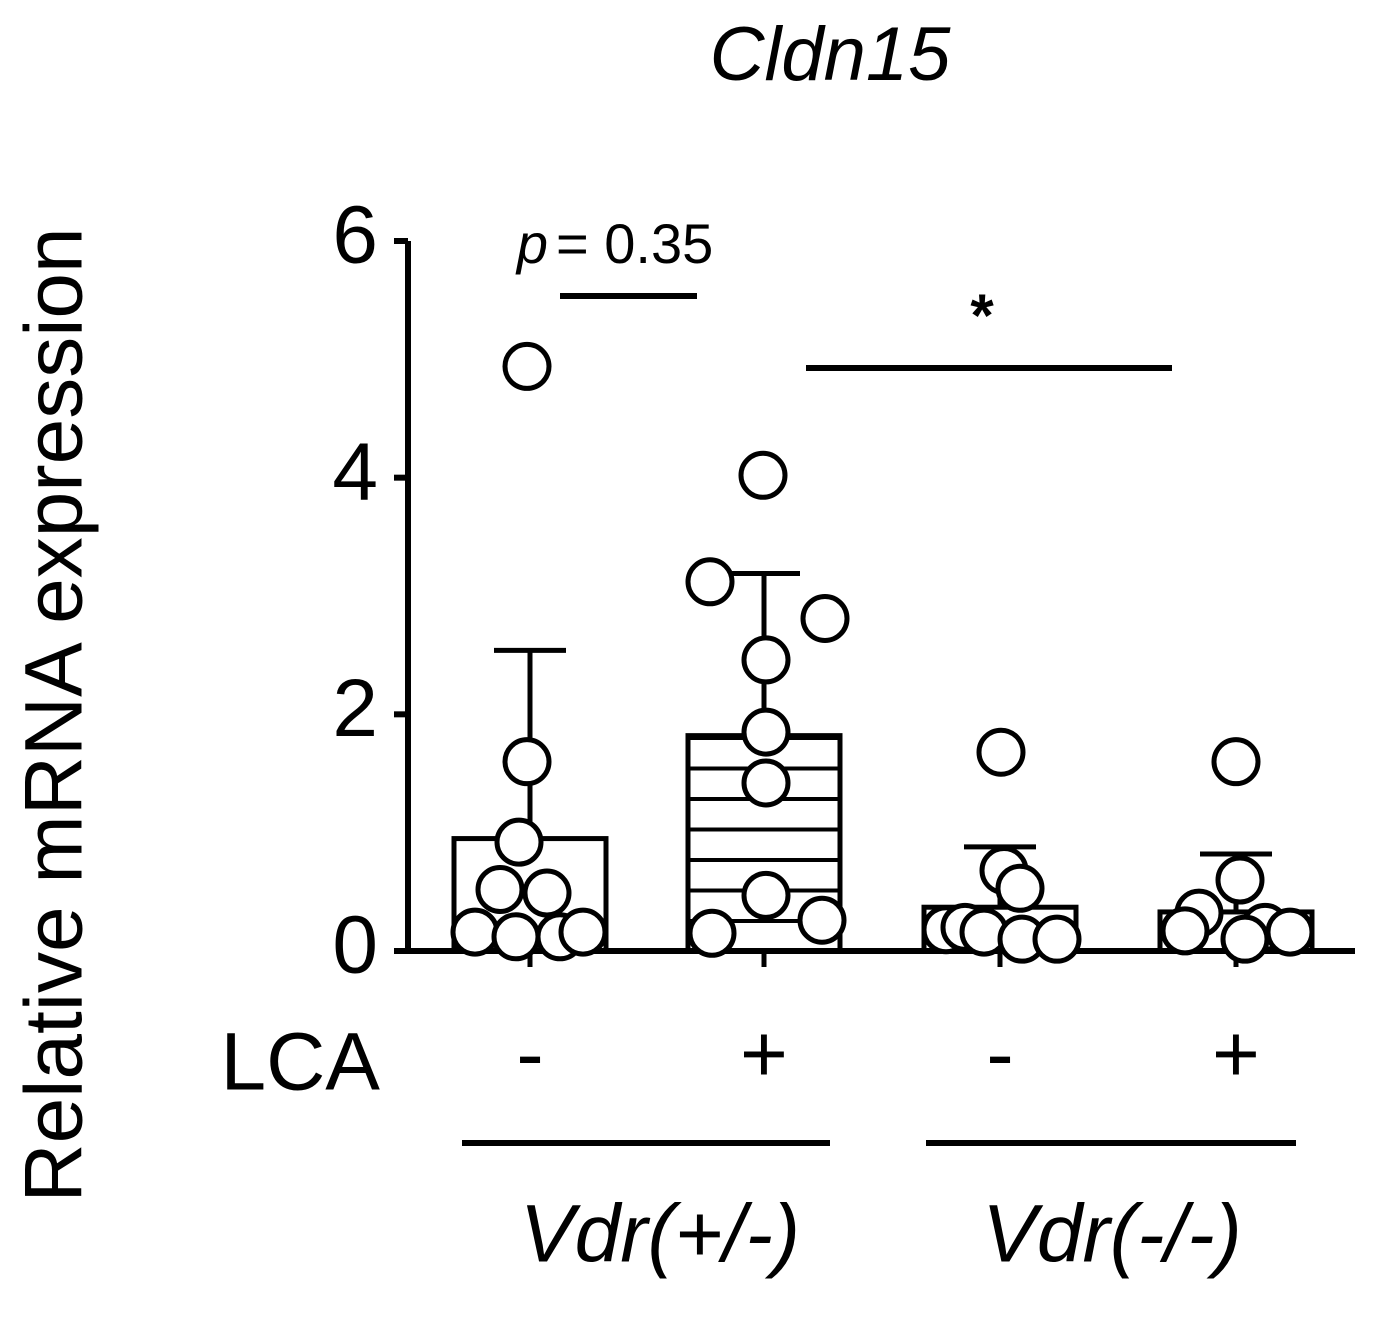 The width and height of the screenshot is (1393, 1324). I want to click on group-label: Vdr(-/-), so click(1112, 1234).